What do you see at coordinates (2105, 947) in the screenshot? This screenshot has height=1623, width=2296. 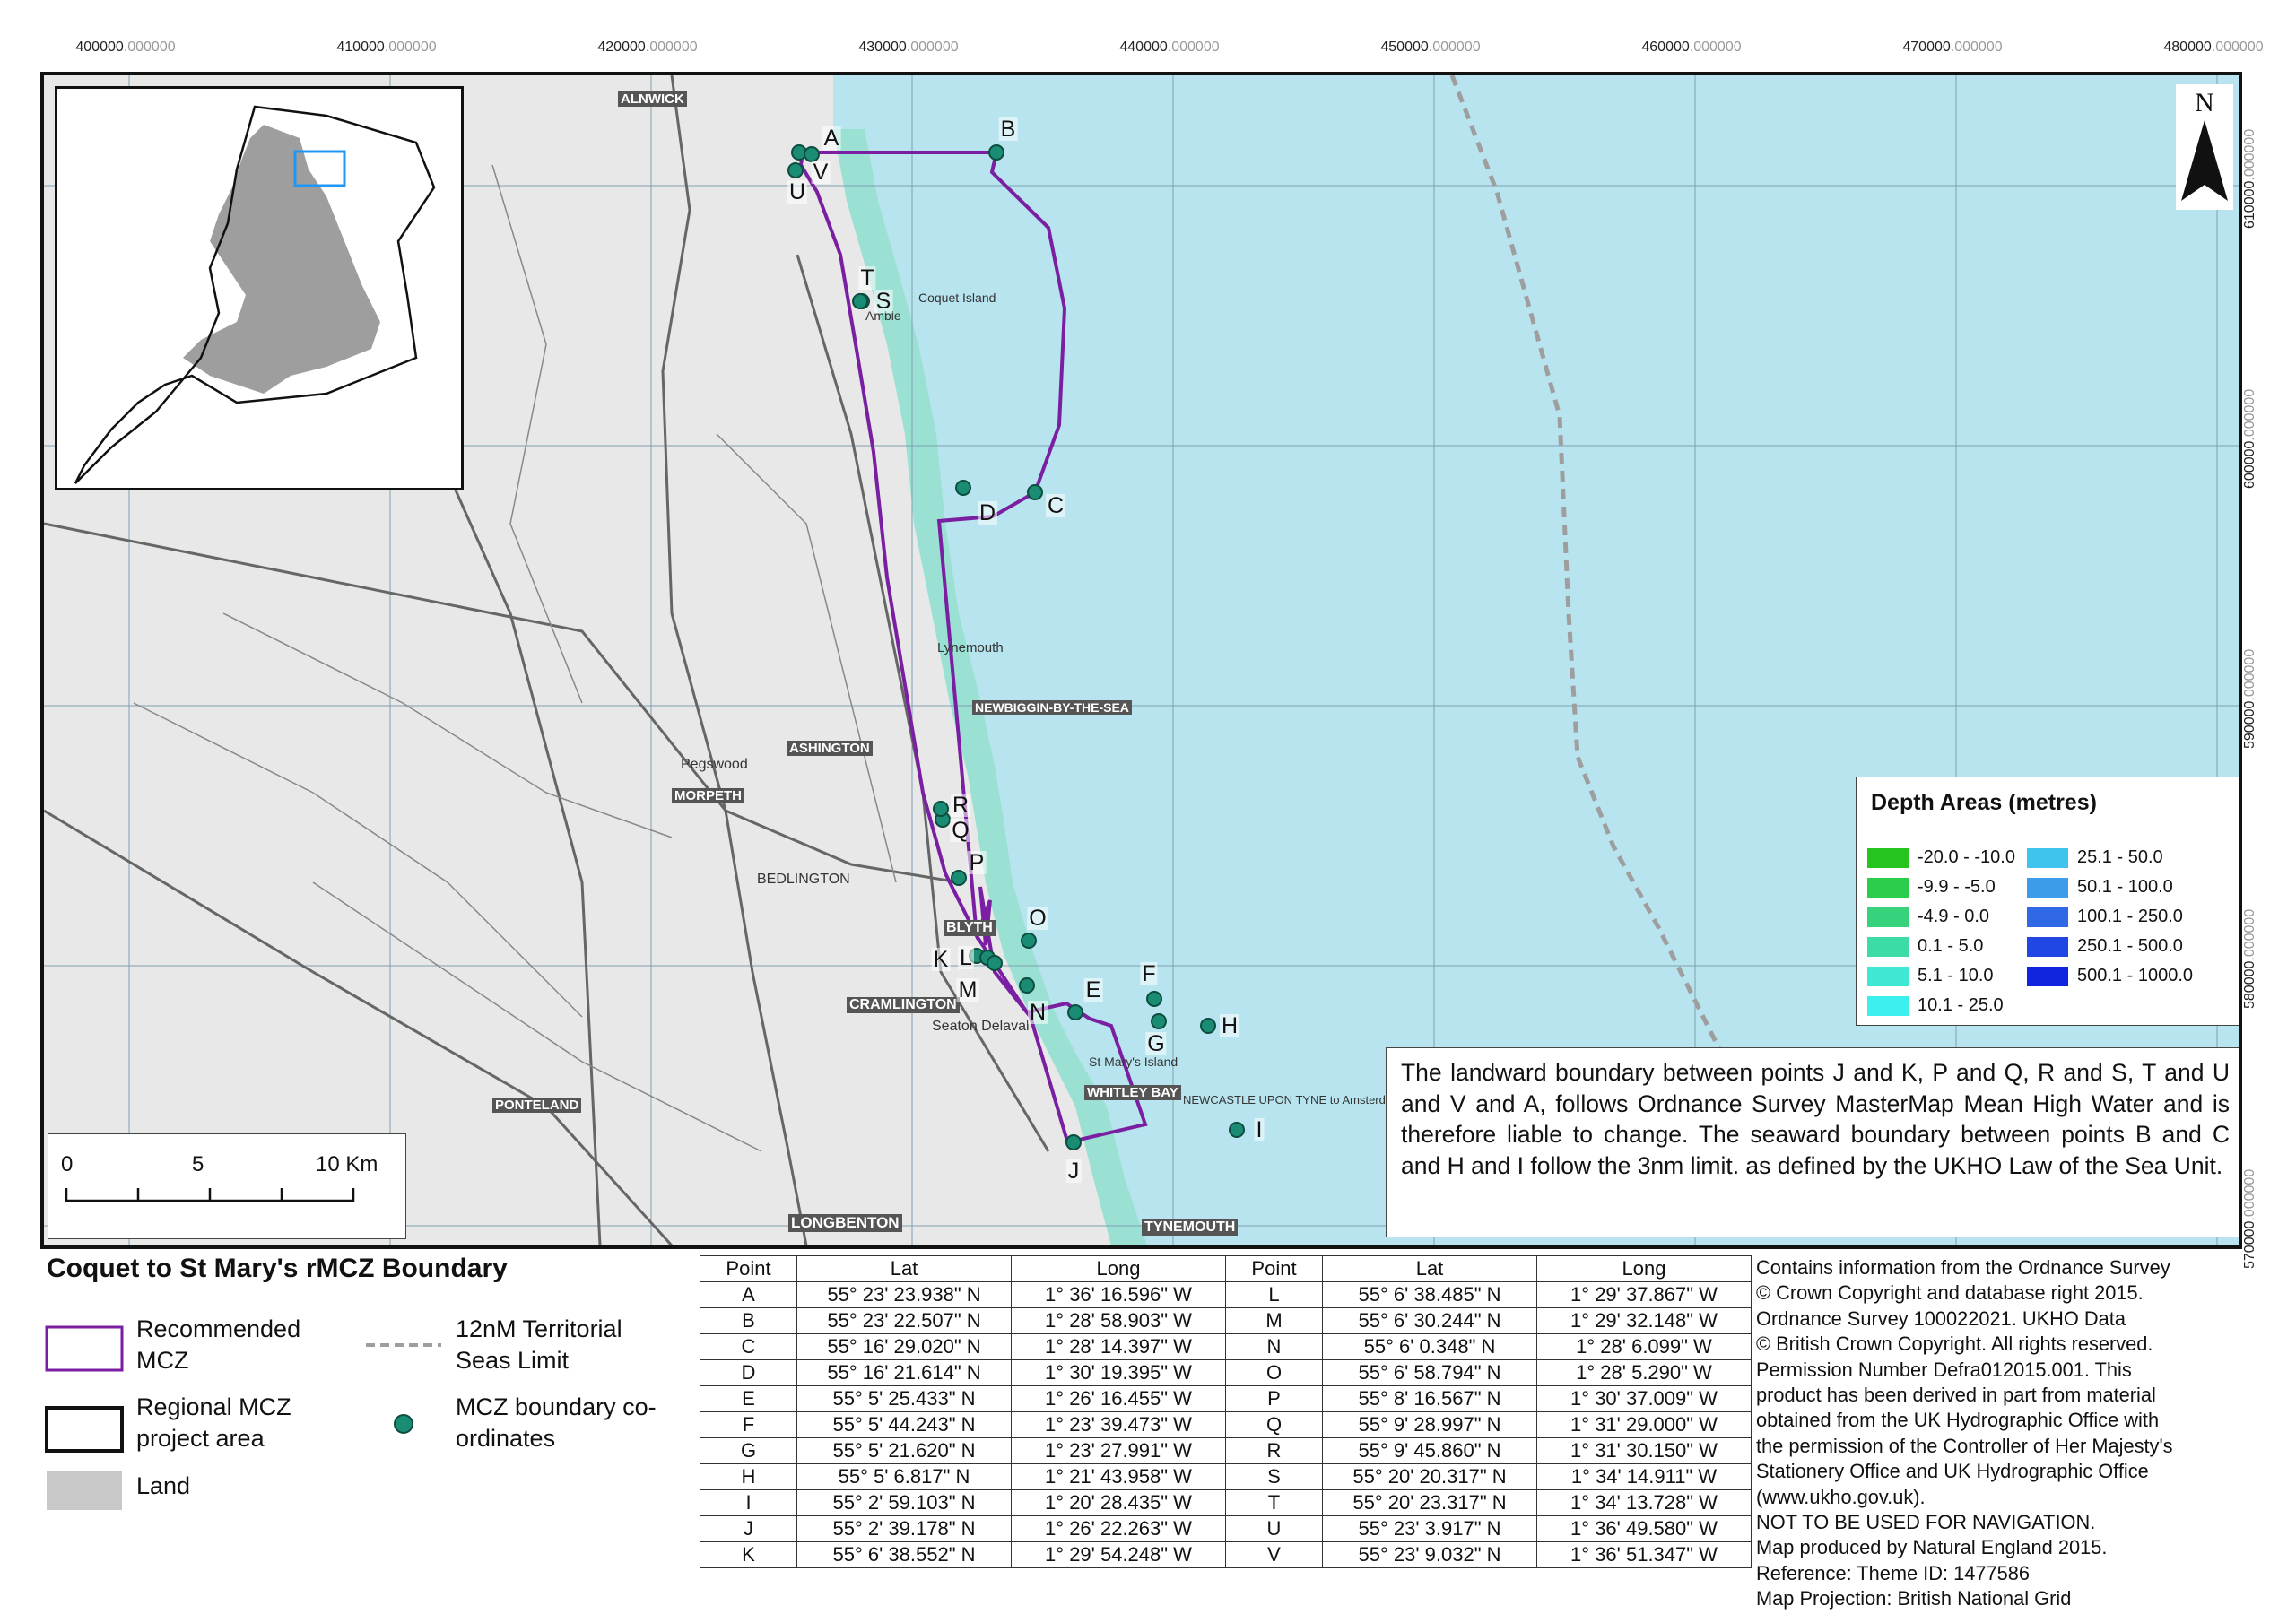 I see `depth-legend-item: 250.1 - 500.0` at bounding box center [2105, 947].